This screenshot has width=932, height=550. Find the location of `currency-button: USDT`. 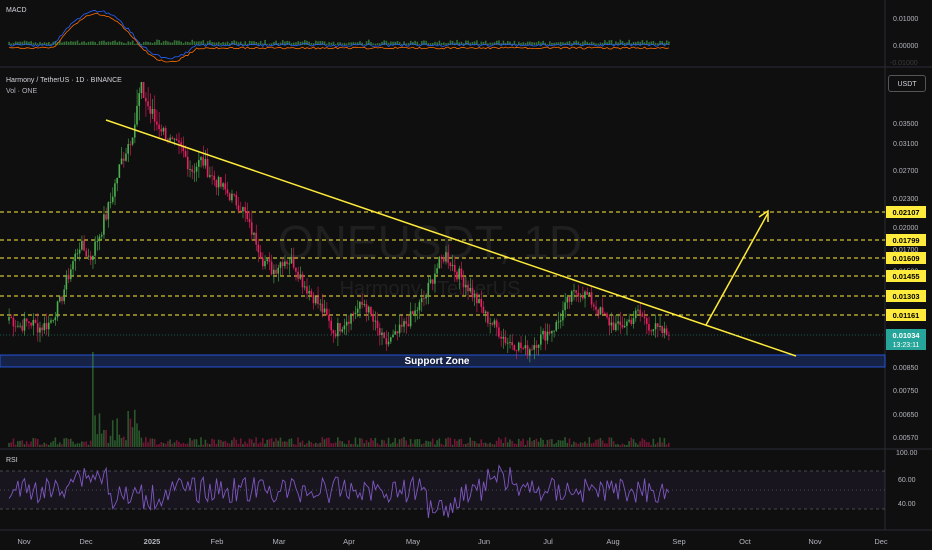

currency-button: USDT is located at coordinates (907, 83).